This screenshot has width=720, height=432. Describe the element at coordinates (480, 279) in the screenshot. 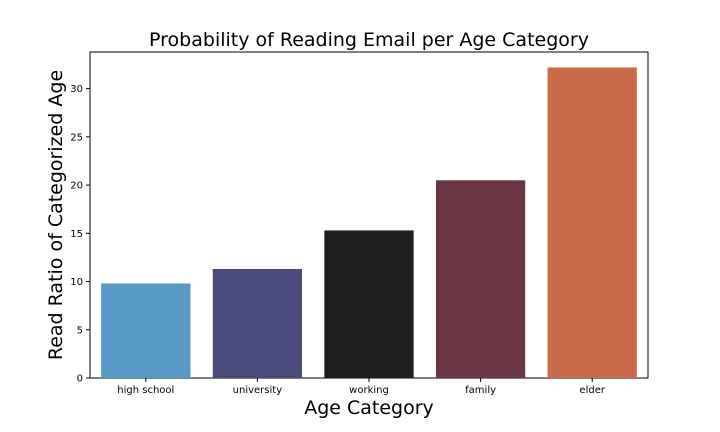

I see `bar-family` at that location.